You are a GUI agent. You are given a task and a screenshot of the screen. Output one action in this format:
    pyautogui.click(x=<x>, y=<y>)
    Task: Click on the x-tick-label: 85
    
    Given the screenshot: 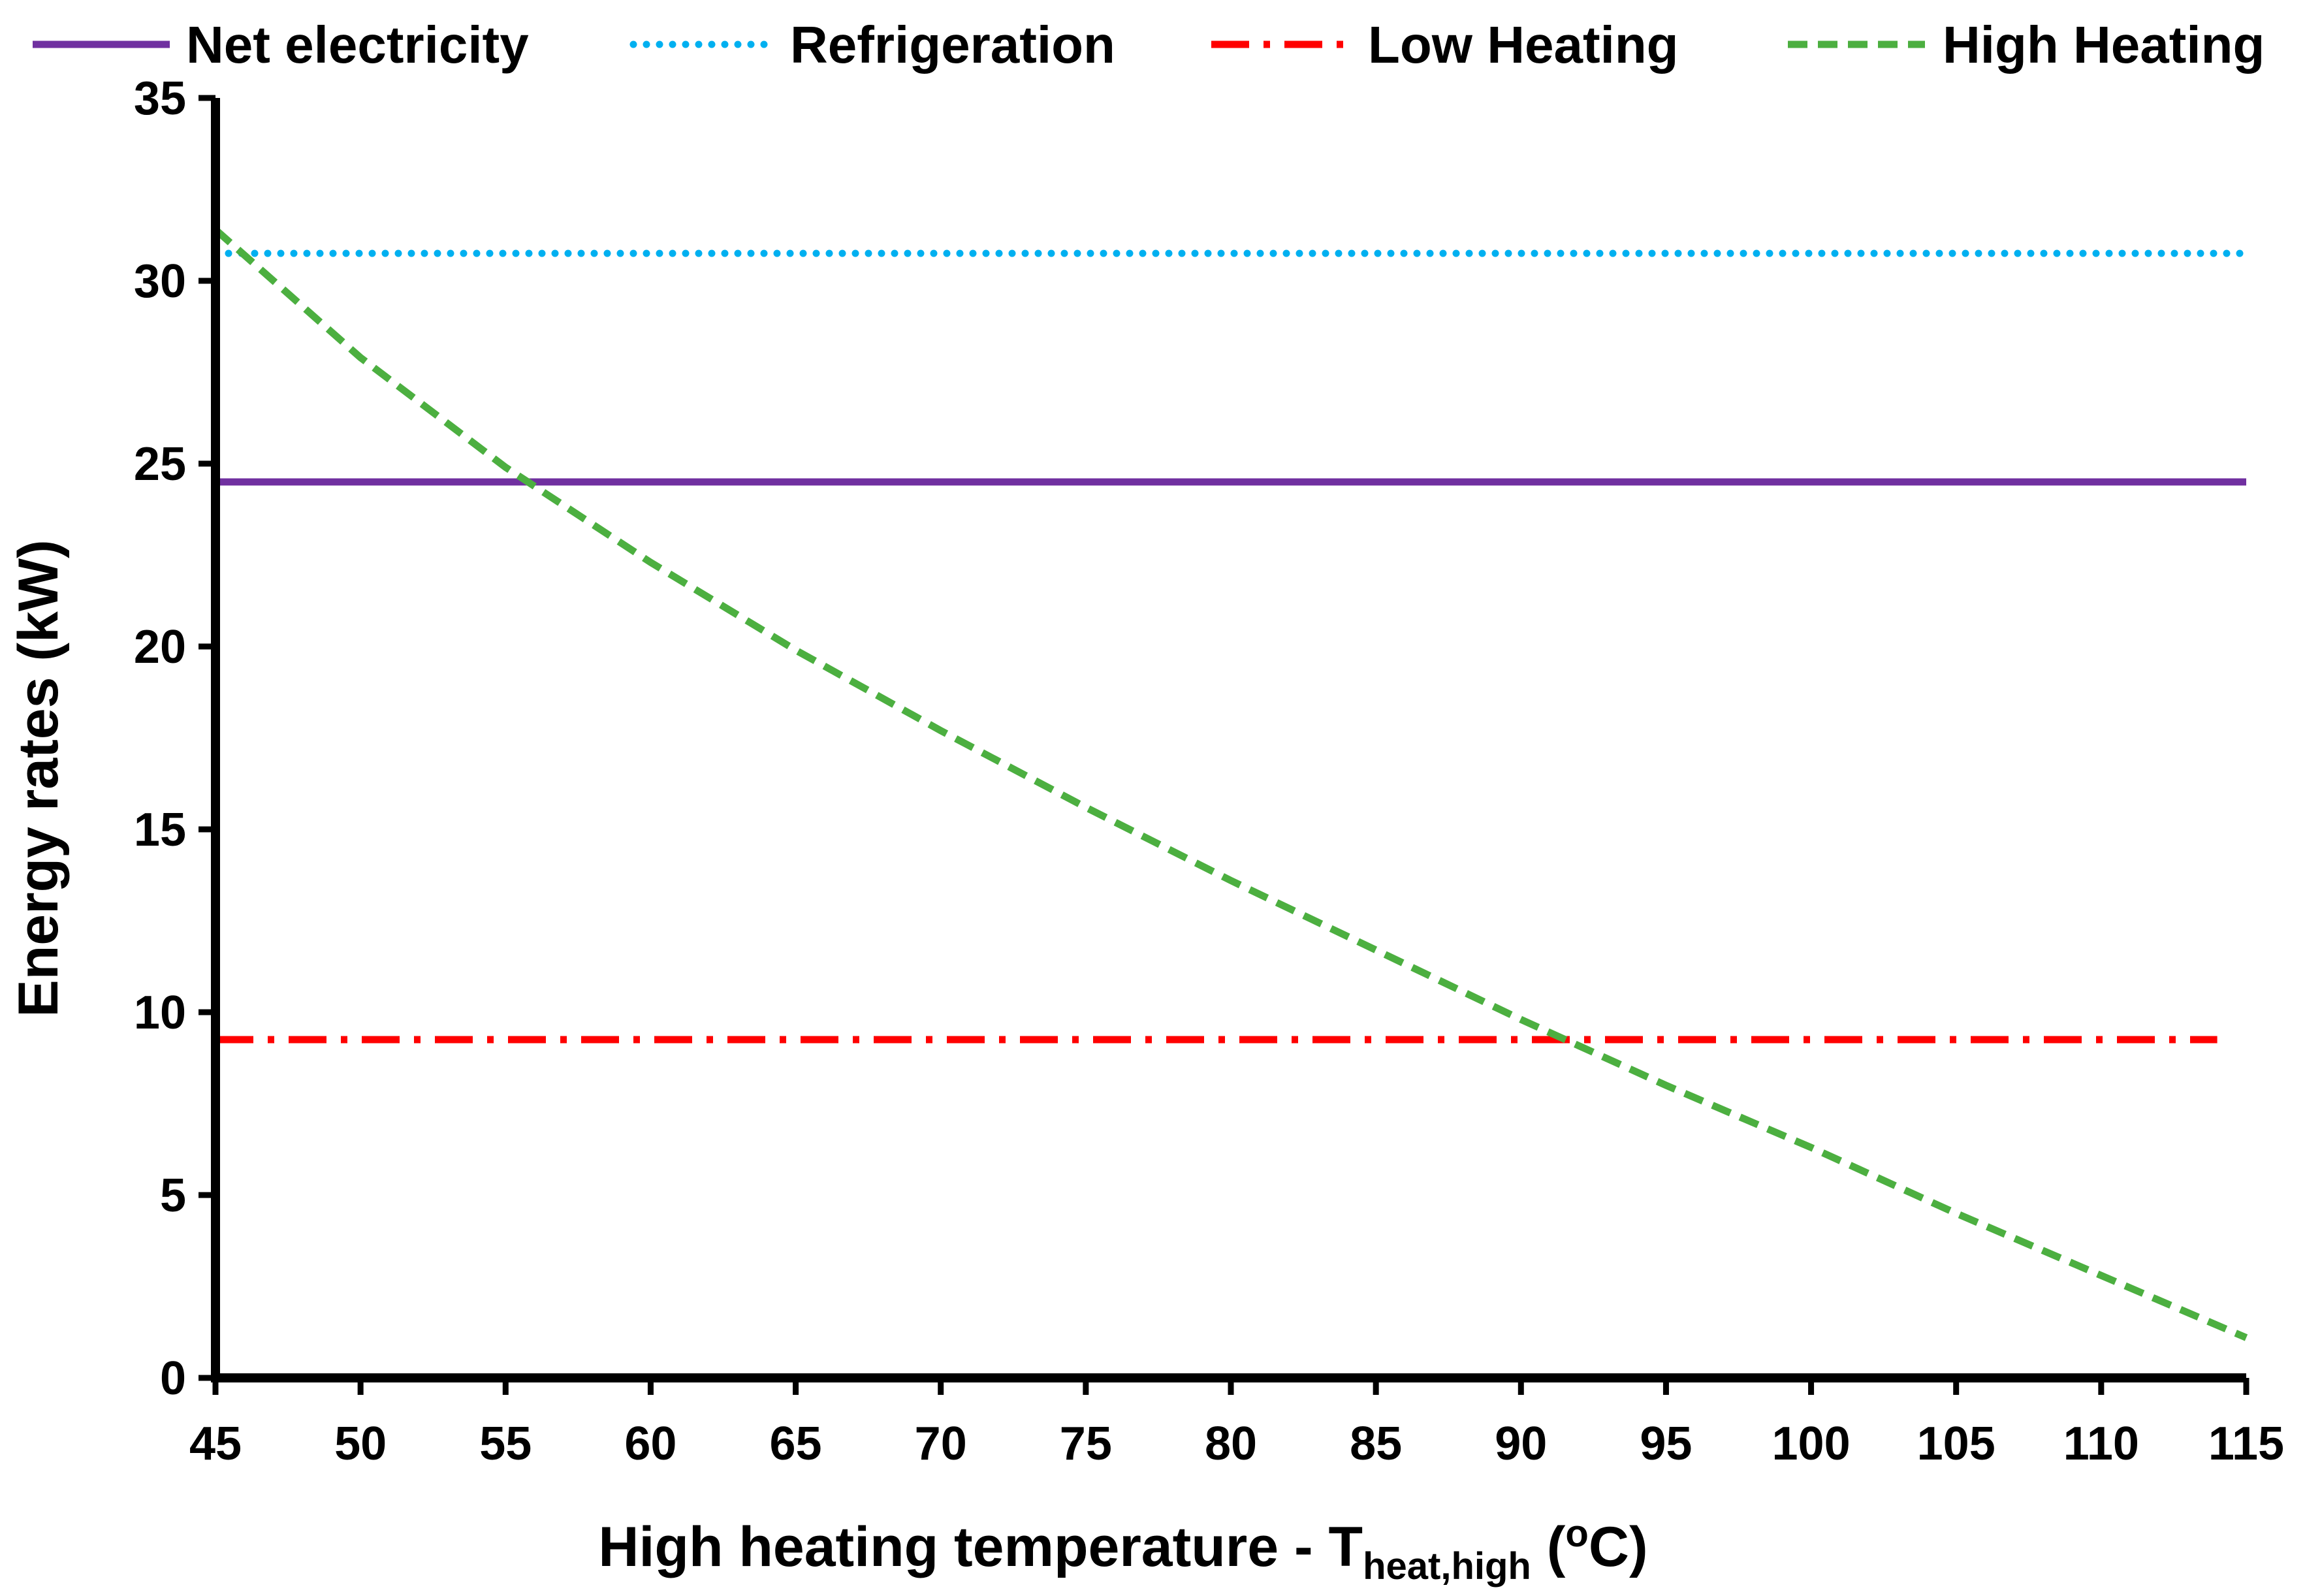 What is the action you would take?
    pyautogui.click(x=1376, y=1444)
    